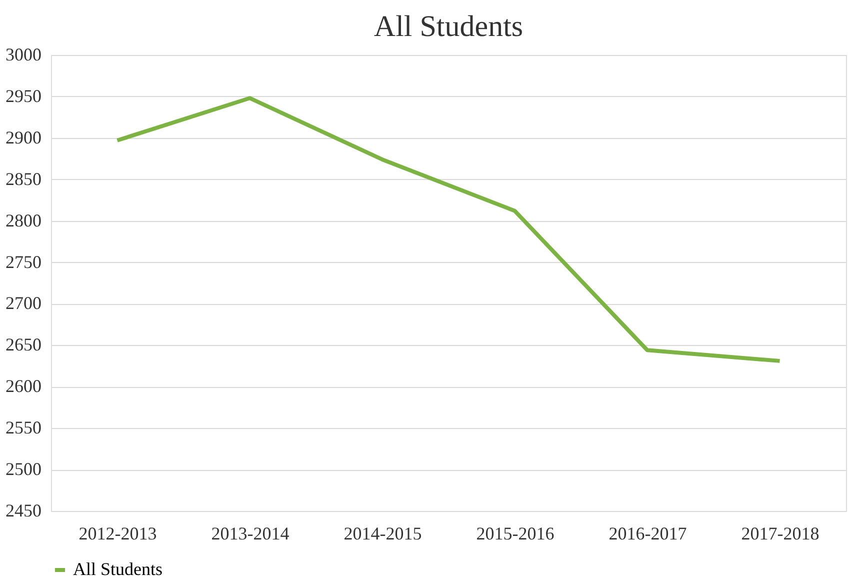 This screenshot has width=851, height=587. What do you see at coordinates (24, 386) in the screenshot?
I see `y-tick-label: 2600` at bounding box center [24, 386].